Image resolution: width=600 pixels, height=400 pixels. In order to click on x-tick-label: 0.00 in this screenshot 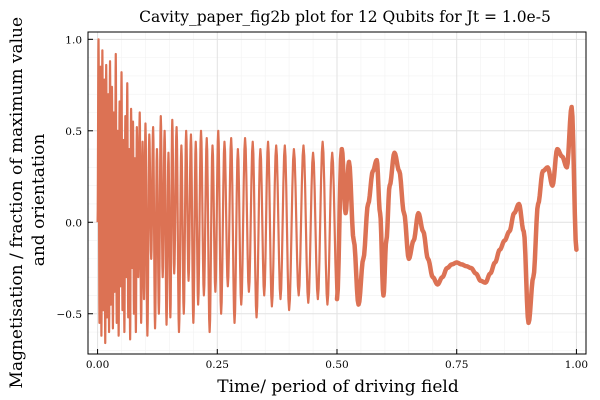, I will do `click(97, 365)`.